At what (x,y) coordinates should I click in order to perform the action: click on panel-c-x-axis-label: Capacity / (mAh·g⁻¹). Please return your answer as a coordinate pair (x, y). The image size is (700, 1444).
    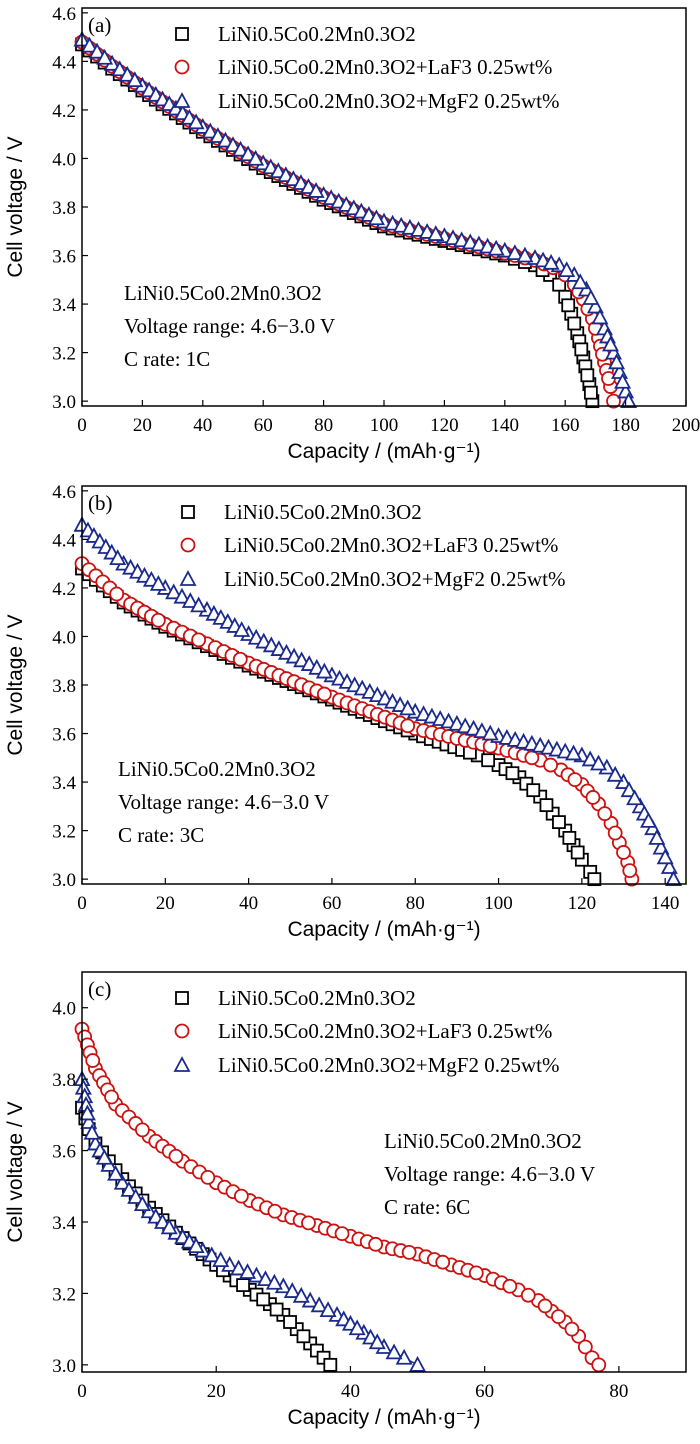
    Looking at the image, I should click on (383, 1417).